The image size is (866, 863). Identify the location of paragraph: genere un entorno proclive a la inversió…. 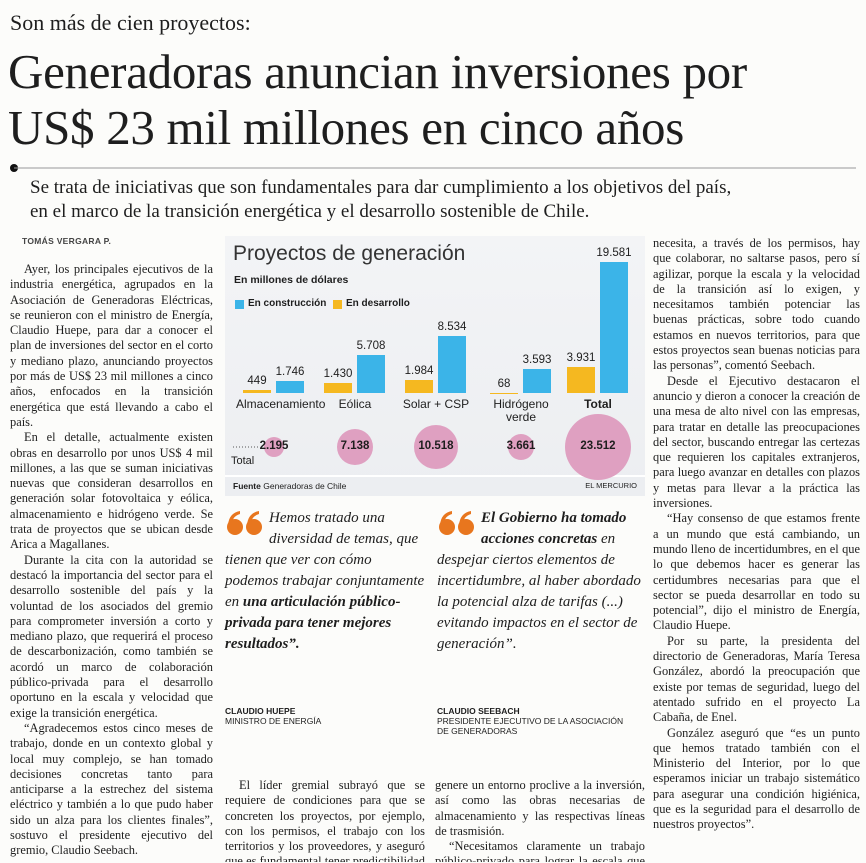
(540, 808).